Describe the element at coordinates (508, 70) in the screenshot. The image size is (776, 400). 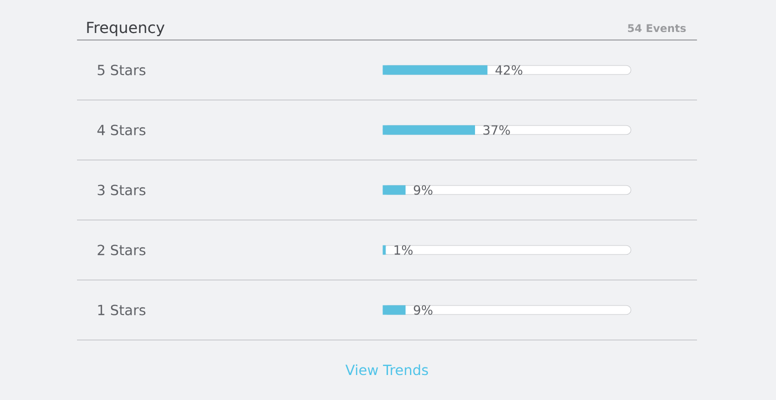
I see `data-label: 42%` at that location.